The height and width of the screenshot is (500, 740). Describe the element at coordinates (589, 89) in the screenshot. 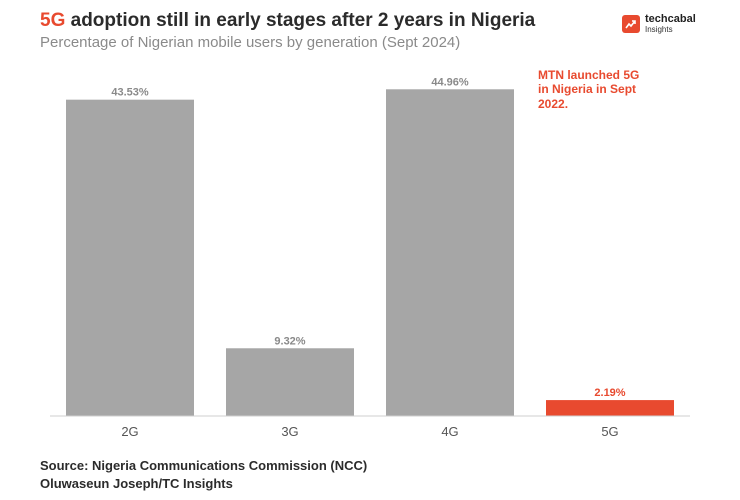

I see `chart-annotation: MTN launched 5G in Nigeria in Sept 2022.` at that location.